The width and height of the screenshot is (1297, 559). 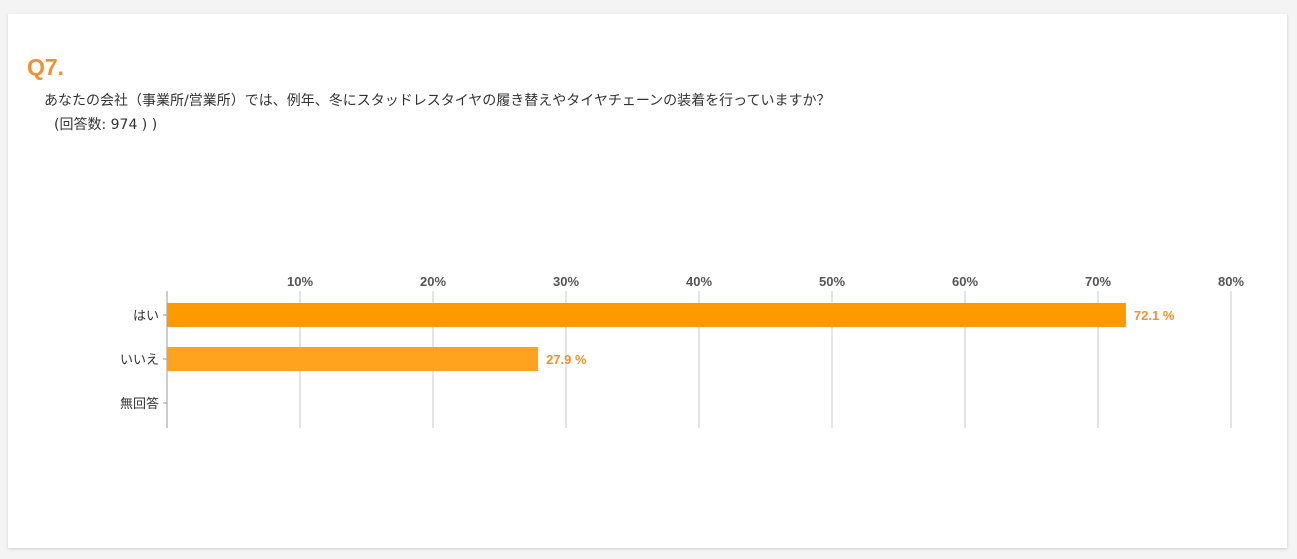 I want to click on category-label: 無回答, so click(x=139, y=404).